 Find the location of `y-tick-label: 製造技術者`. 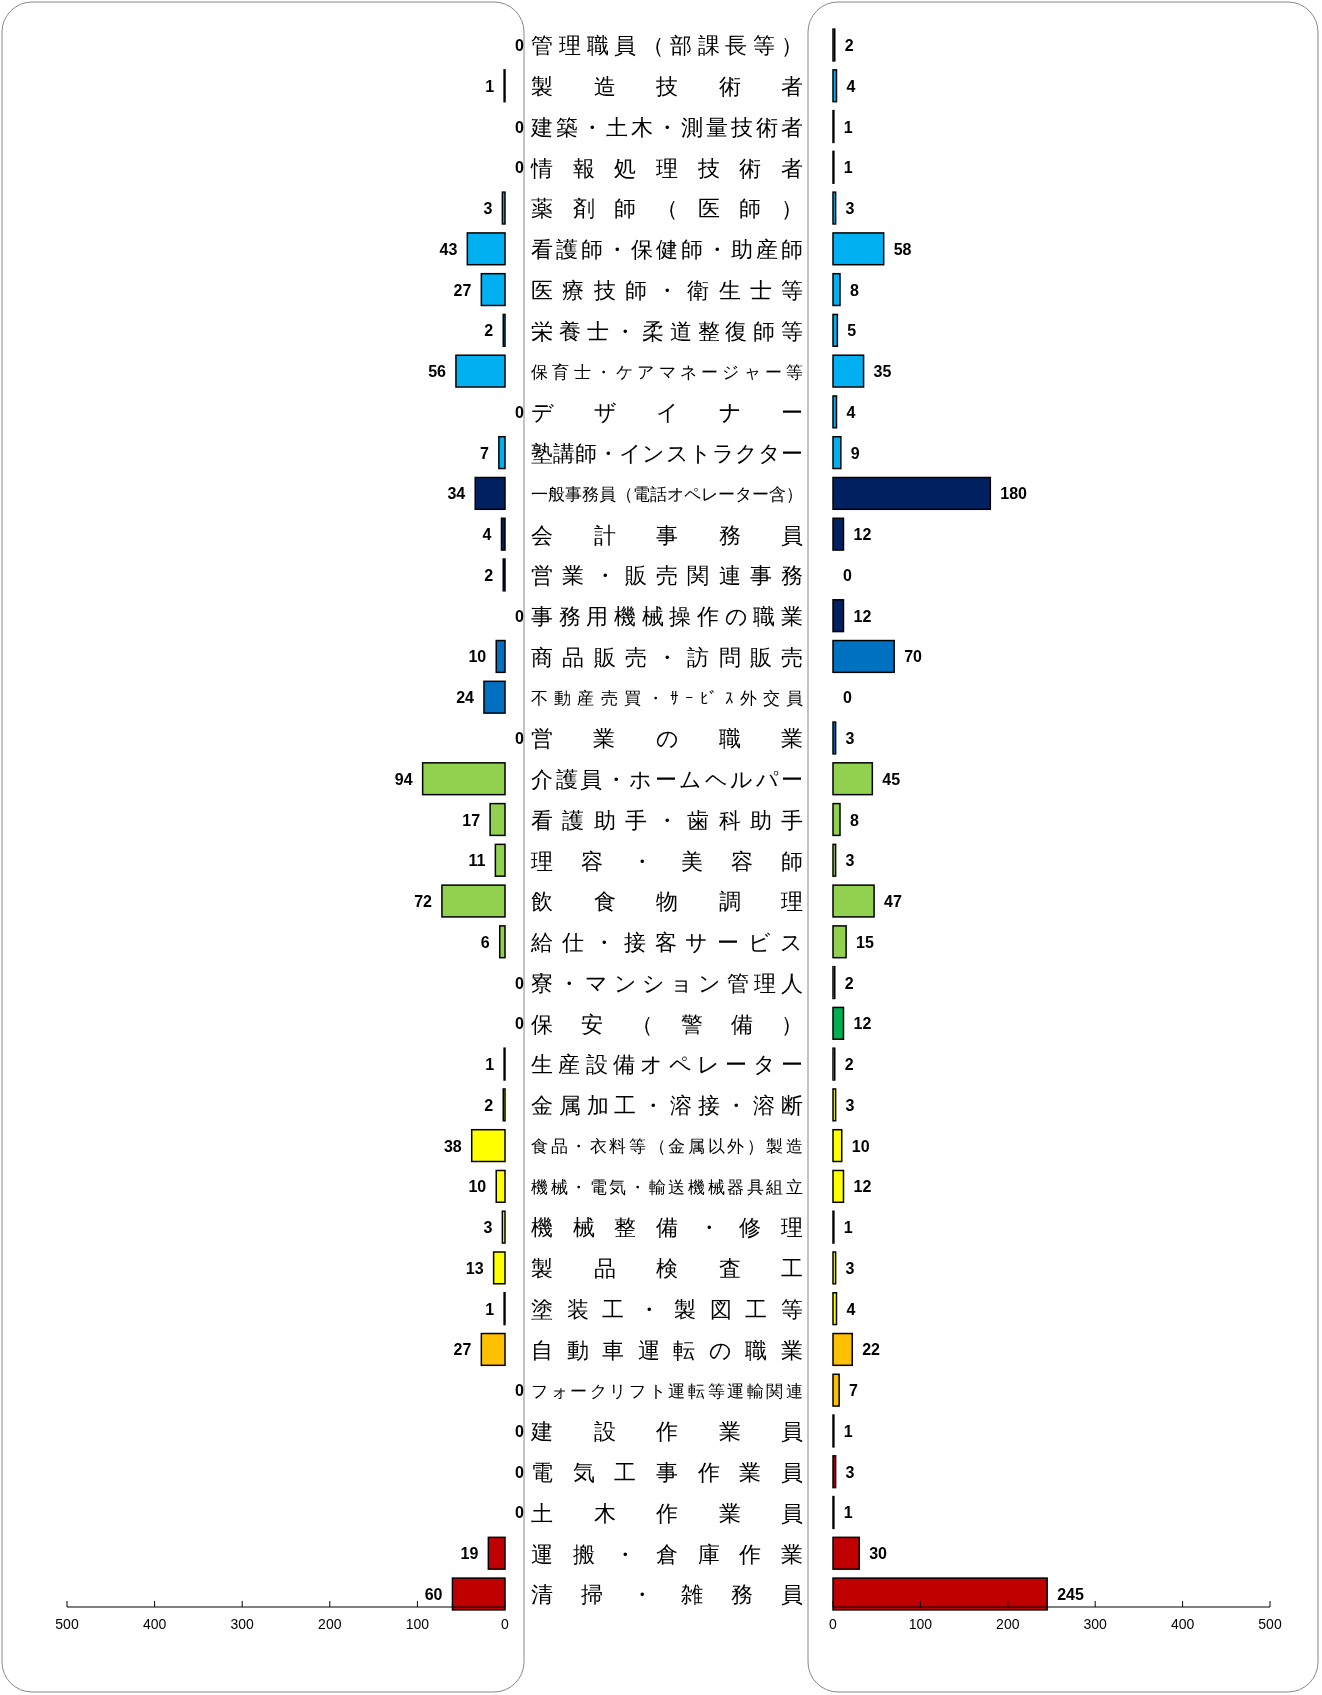

y-tick-label: 製造技術者 is located at coordinates (667, 87).